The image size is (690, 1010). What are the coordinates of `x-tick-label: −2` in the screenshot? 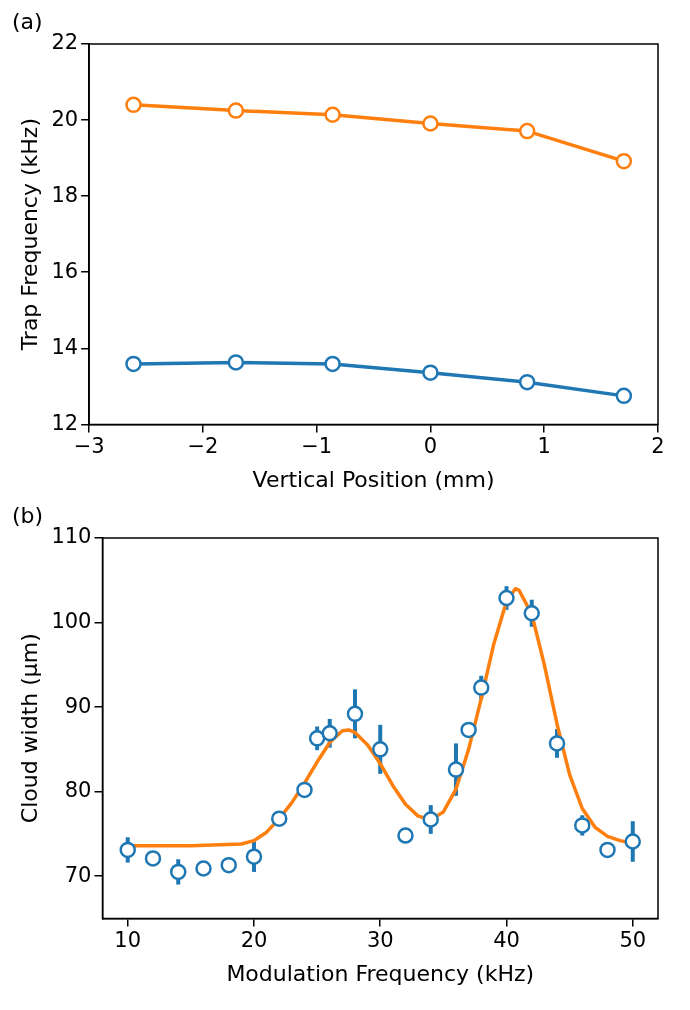 It's located at (203, 446).